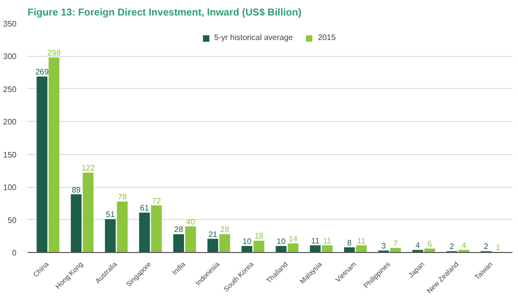 Image resolution: width=518 pixels, height=300 pixels. What do you see at coordinates (213, 234) in the screenshot?
I see `data-label: 21` at bounding box center [213, 234].